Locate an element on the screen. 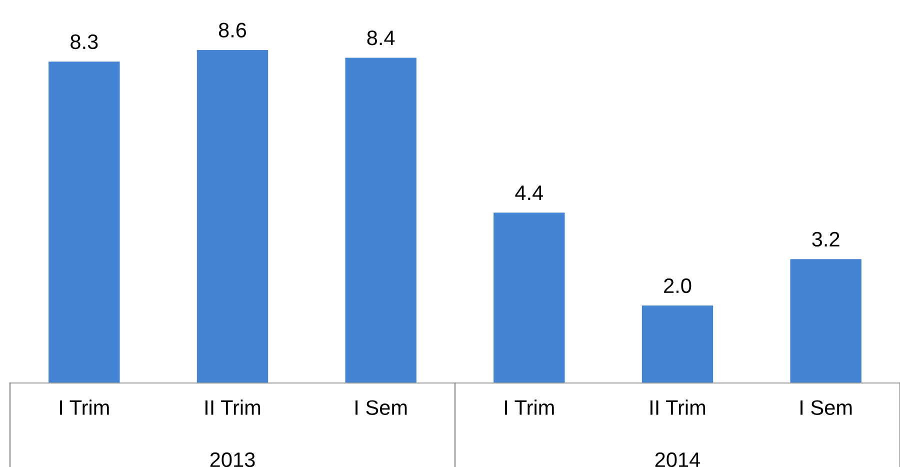  data-label: 8.6 is located at coordinates (232, 30).